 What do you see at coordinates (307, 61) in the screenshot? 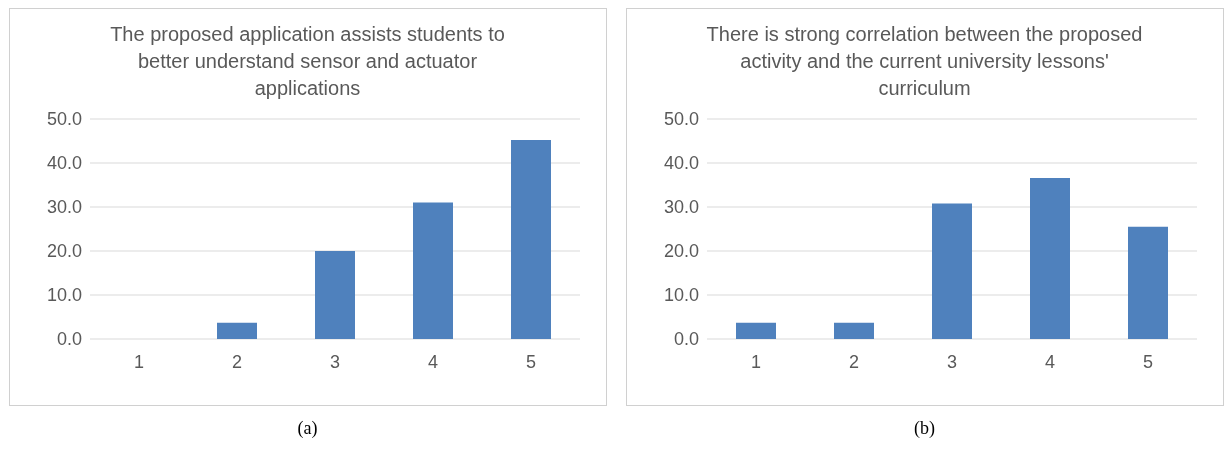
I see `chart-title: The proposed application assists students to better understand sensor and actuator applications` at bounding box center [307, 61].